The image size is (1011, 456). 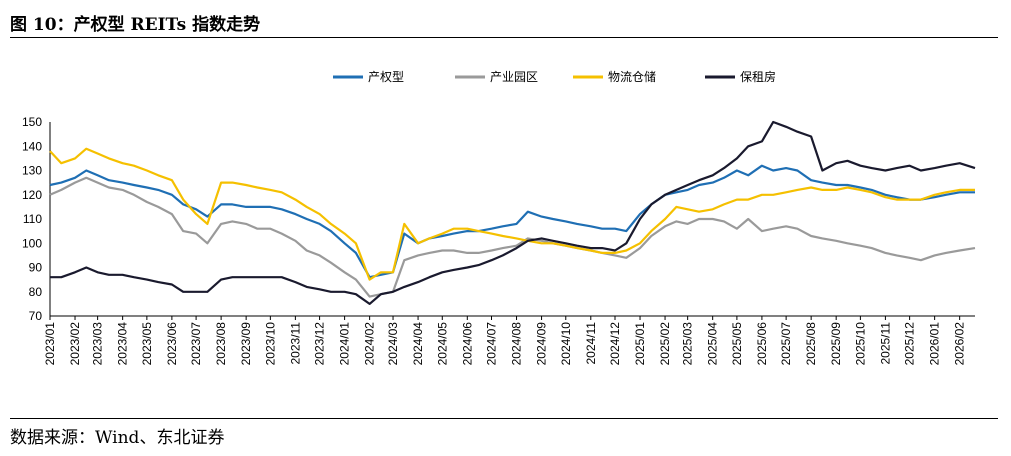 I want to click on x-tick-label: 2023/06, so click(x=172, y=344).